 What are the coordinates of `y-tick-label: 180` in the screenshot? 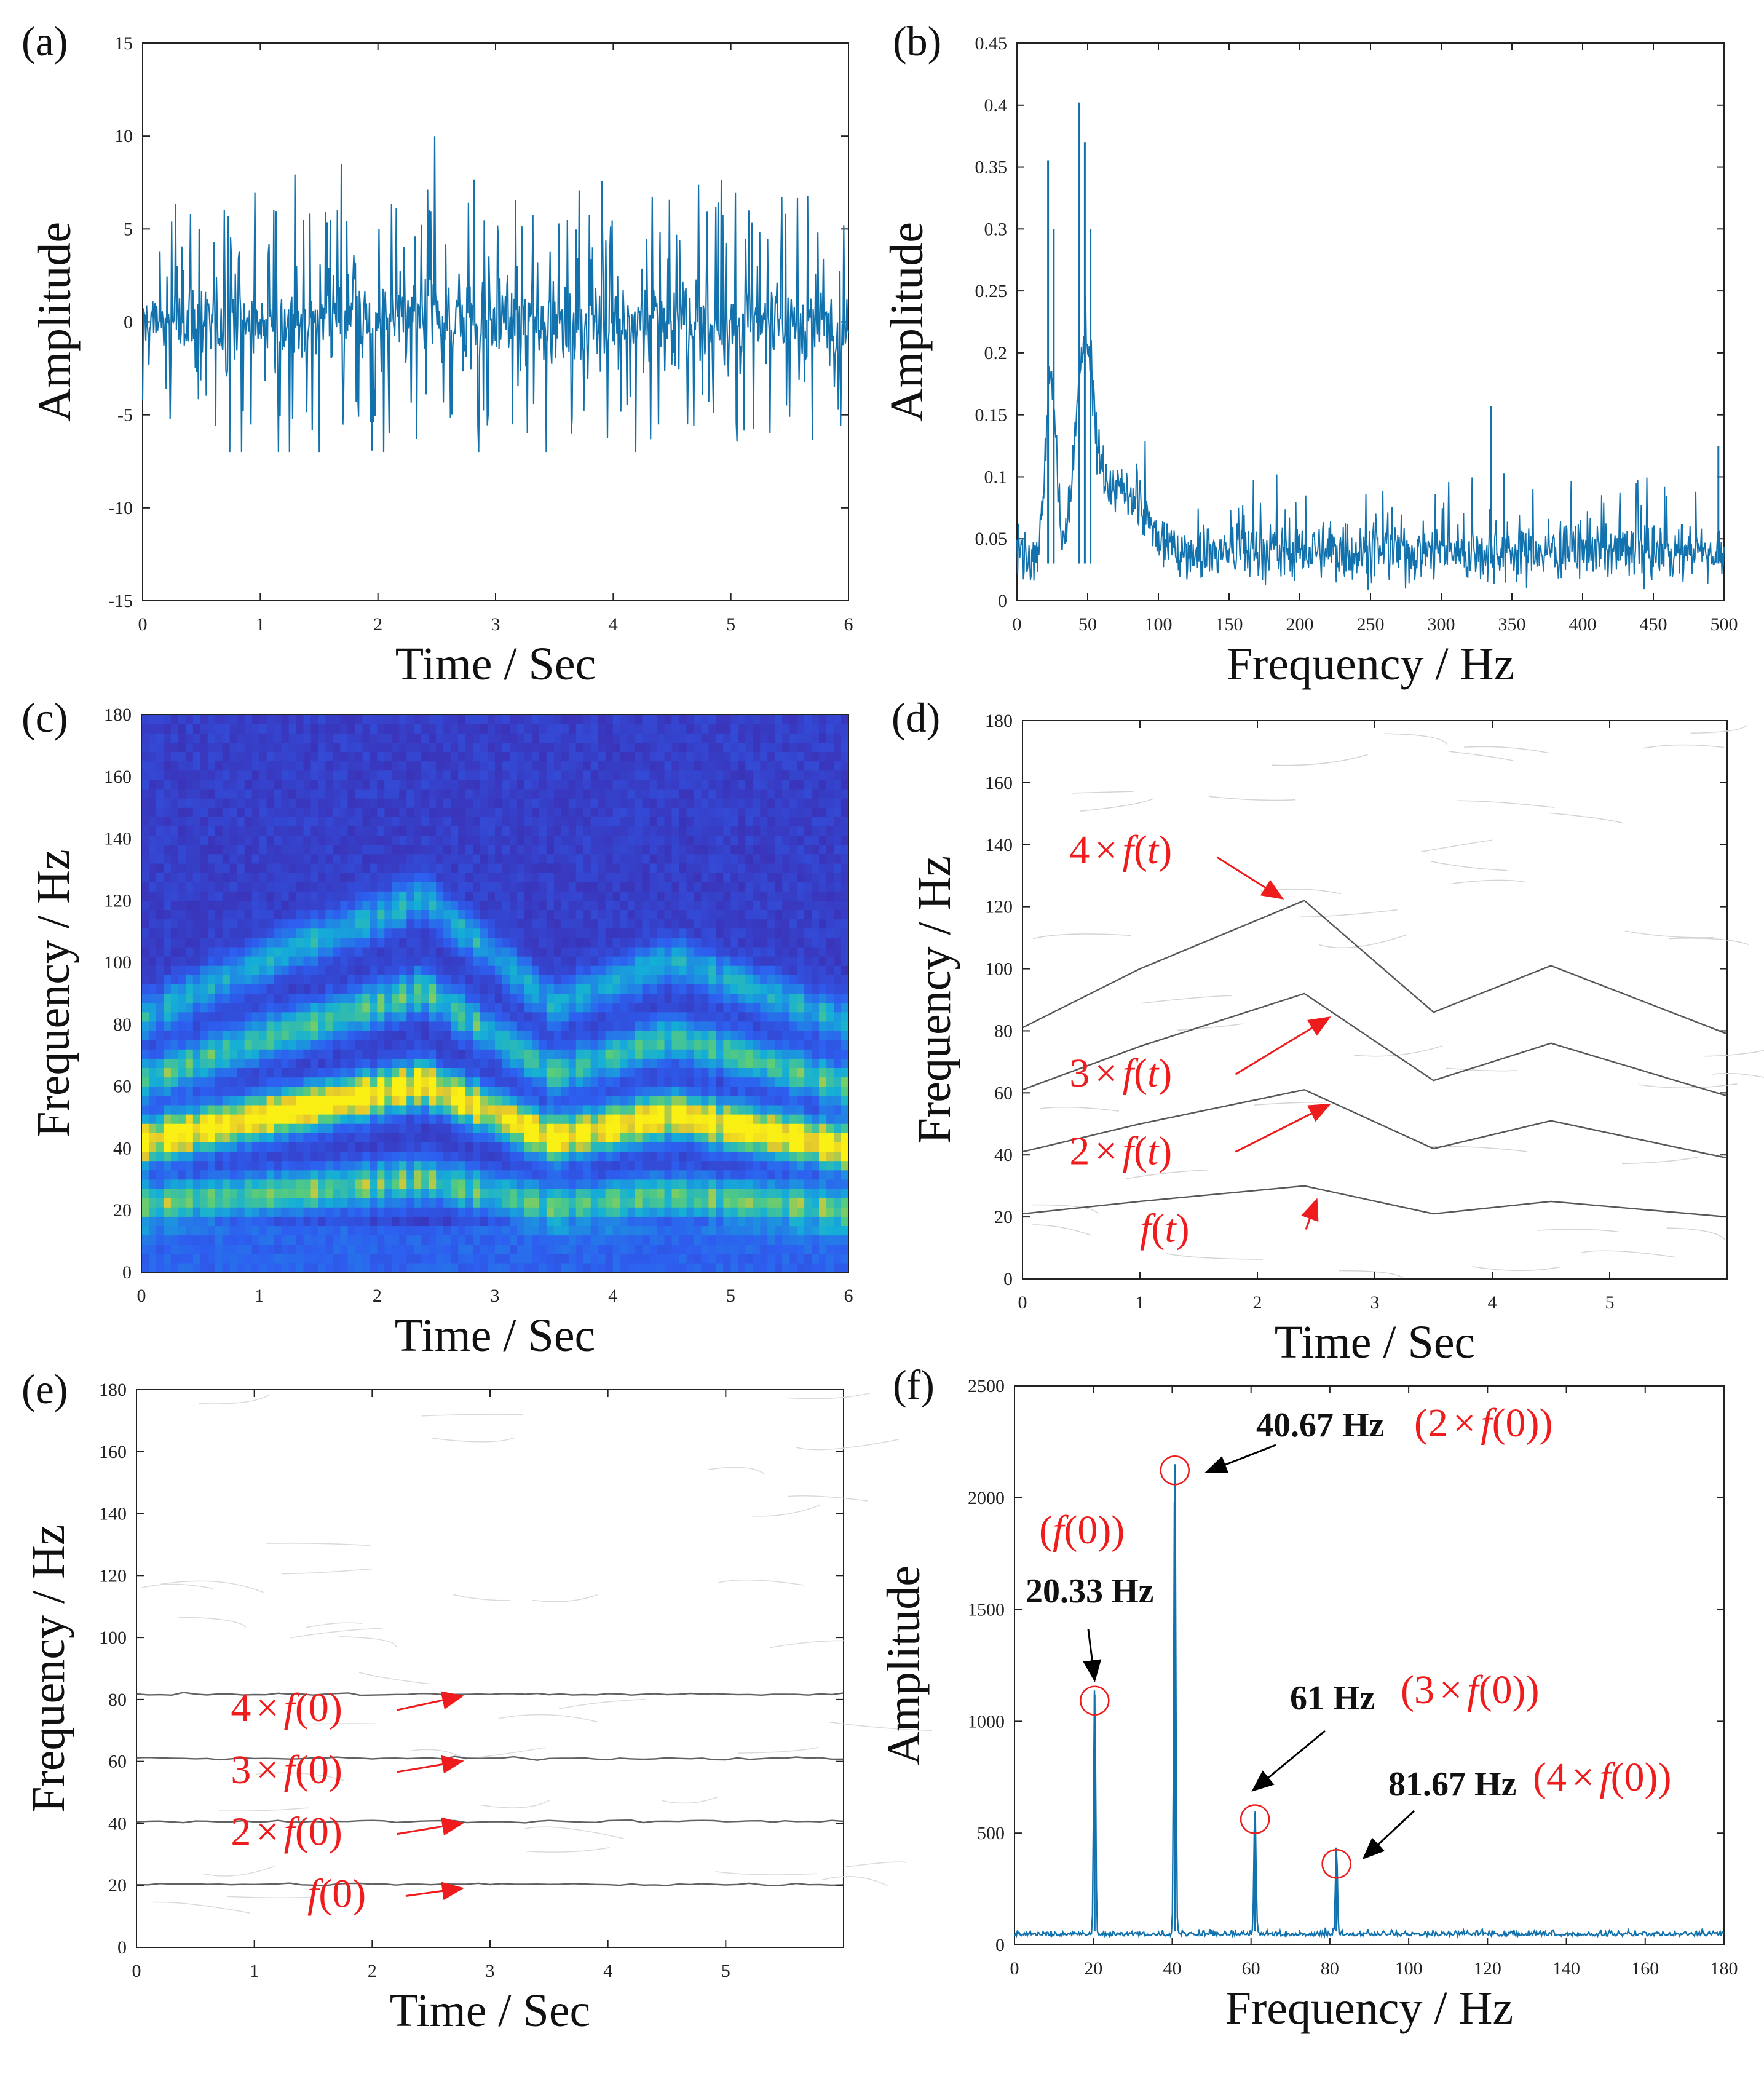 It's located at (118, 715).